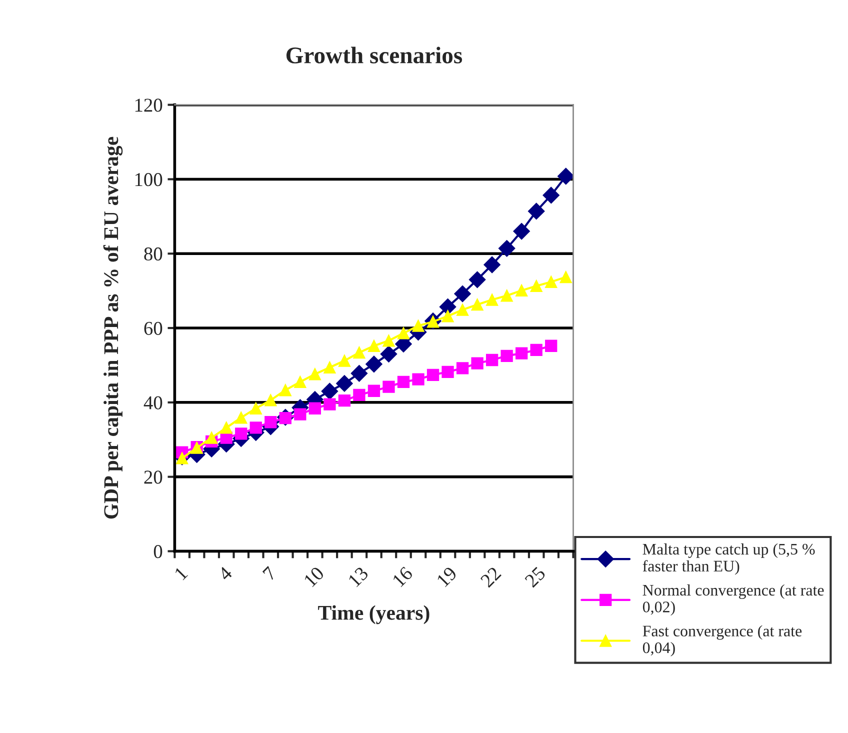 The image size is (848, 733). I want to click on legend-label: Fast convergence (at rate 0,04), so click(722, 640).